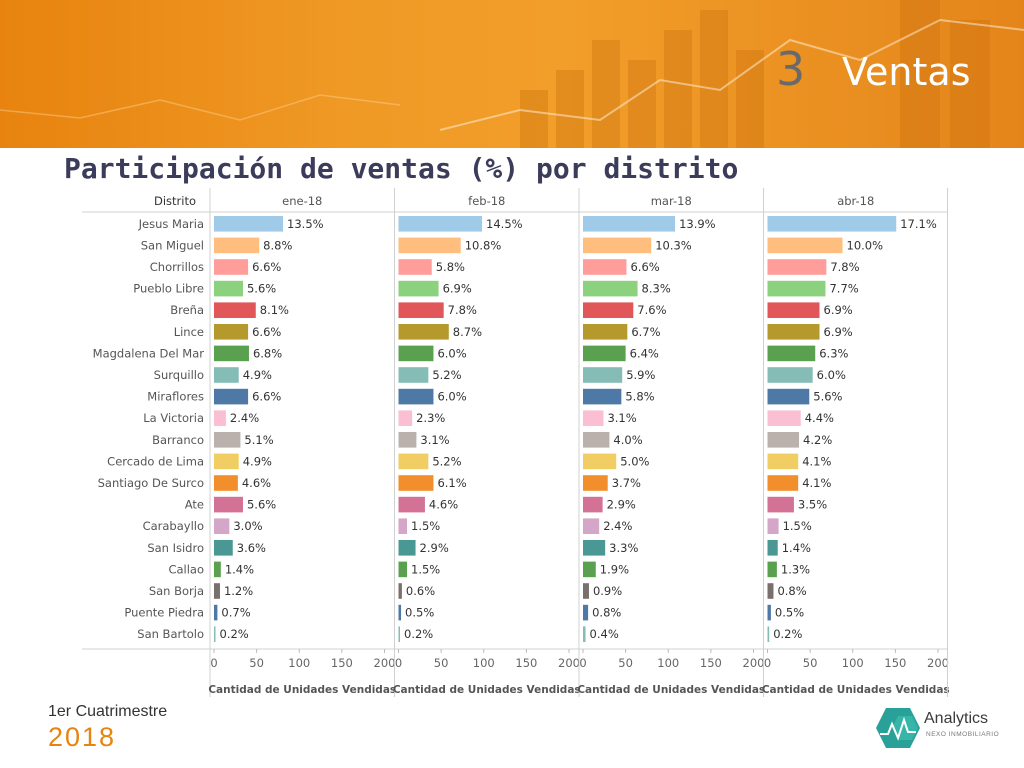  I want to click on bar-value-label: 6.1%, so click(451, 483).